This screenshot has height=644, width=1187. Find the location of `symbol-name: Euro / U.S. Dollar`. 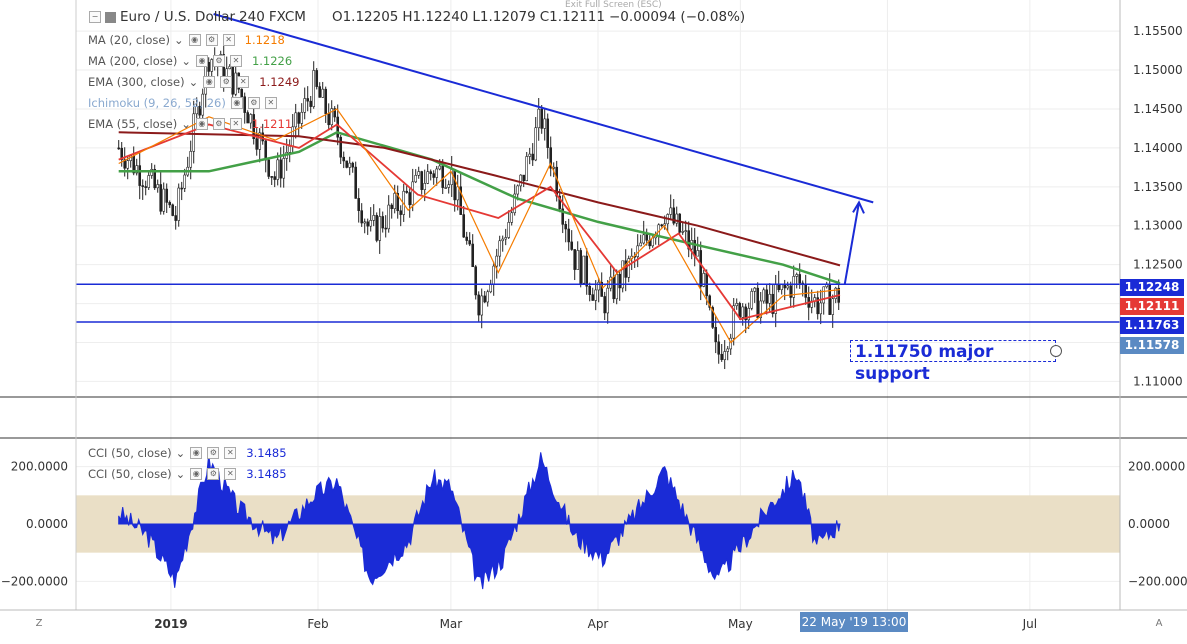

symbol-name: Euro / U.S. Dollar is located at coordinates (178, 17).